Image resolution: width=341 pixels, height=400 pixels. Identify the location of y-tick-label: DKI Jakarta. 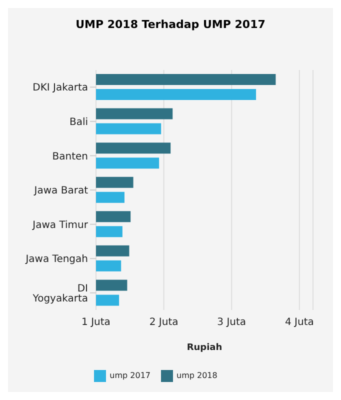
(60, 88).